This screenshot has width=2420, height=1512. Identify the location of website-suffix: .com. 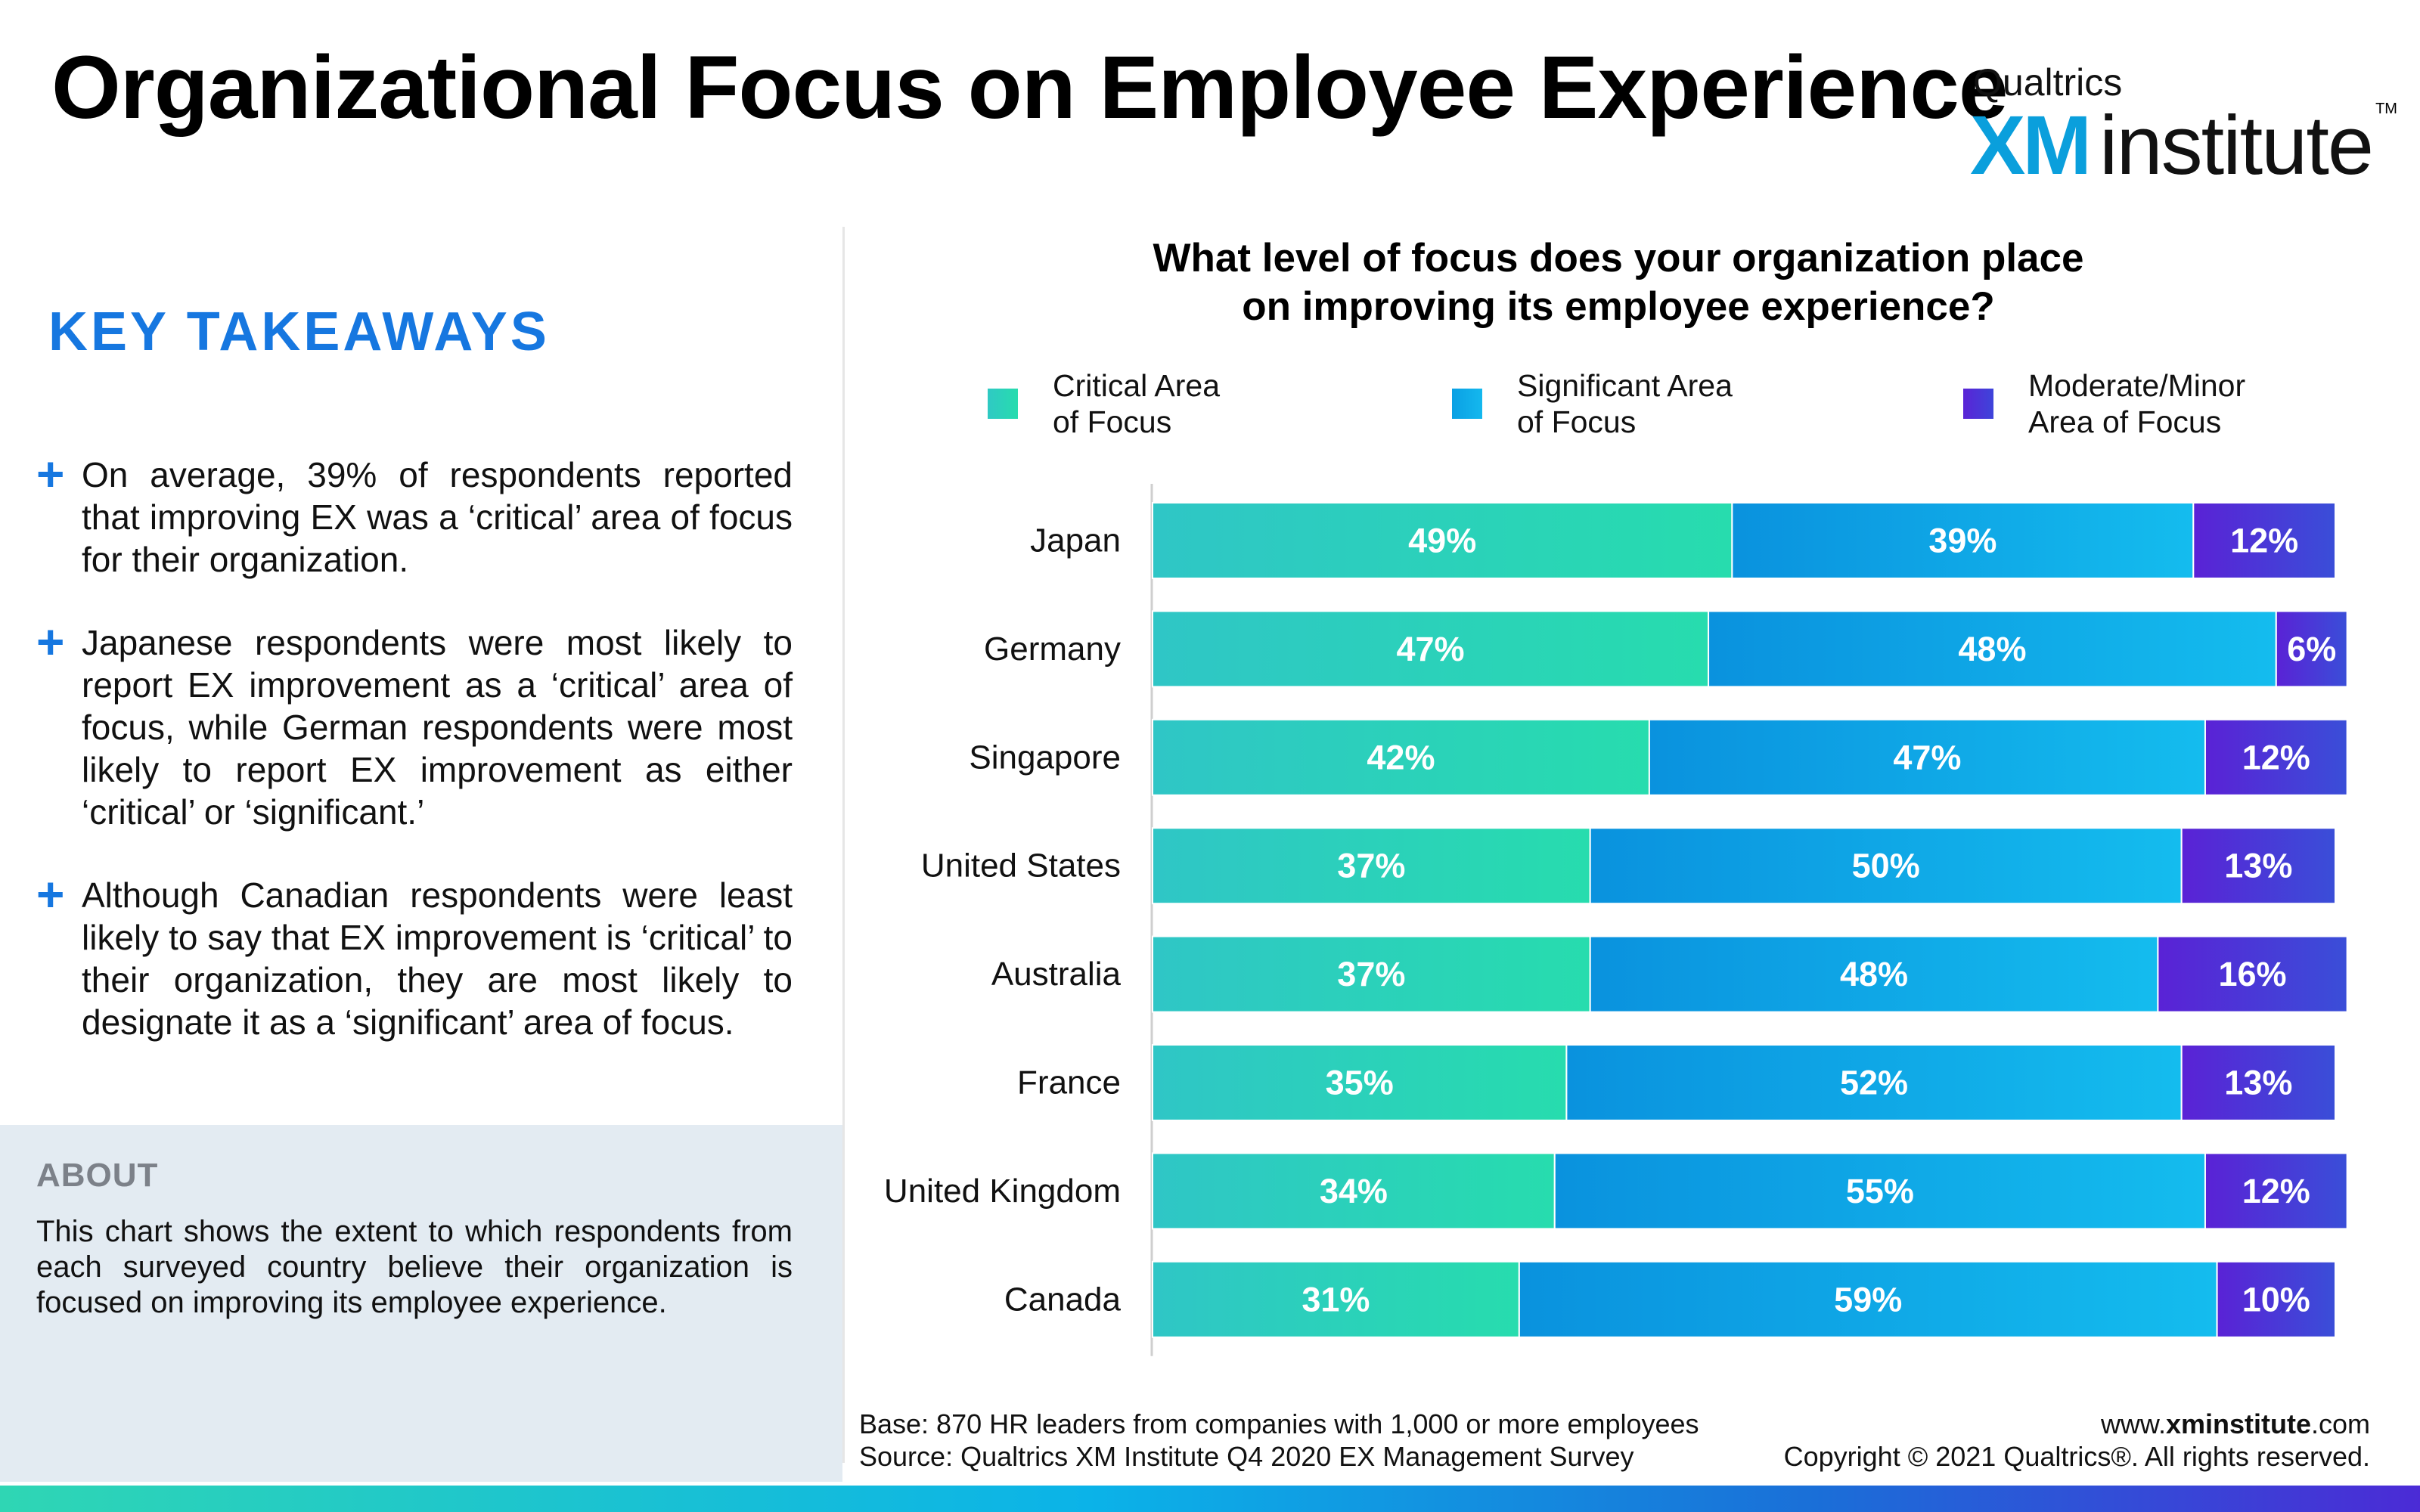
(2340, 1423).